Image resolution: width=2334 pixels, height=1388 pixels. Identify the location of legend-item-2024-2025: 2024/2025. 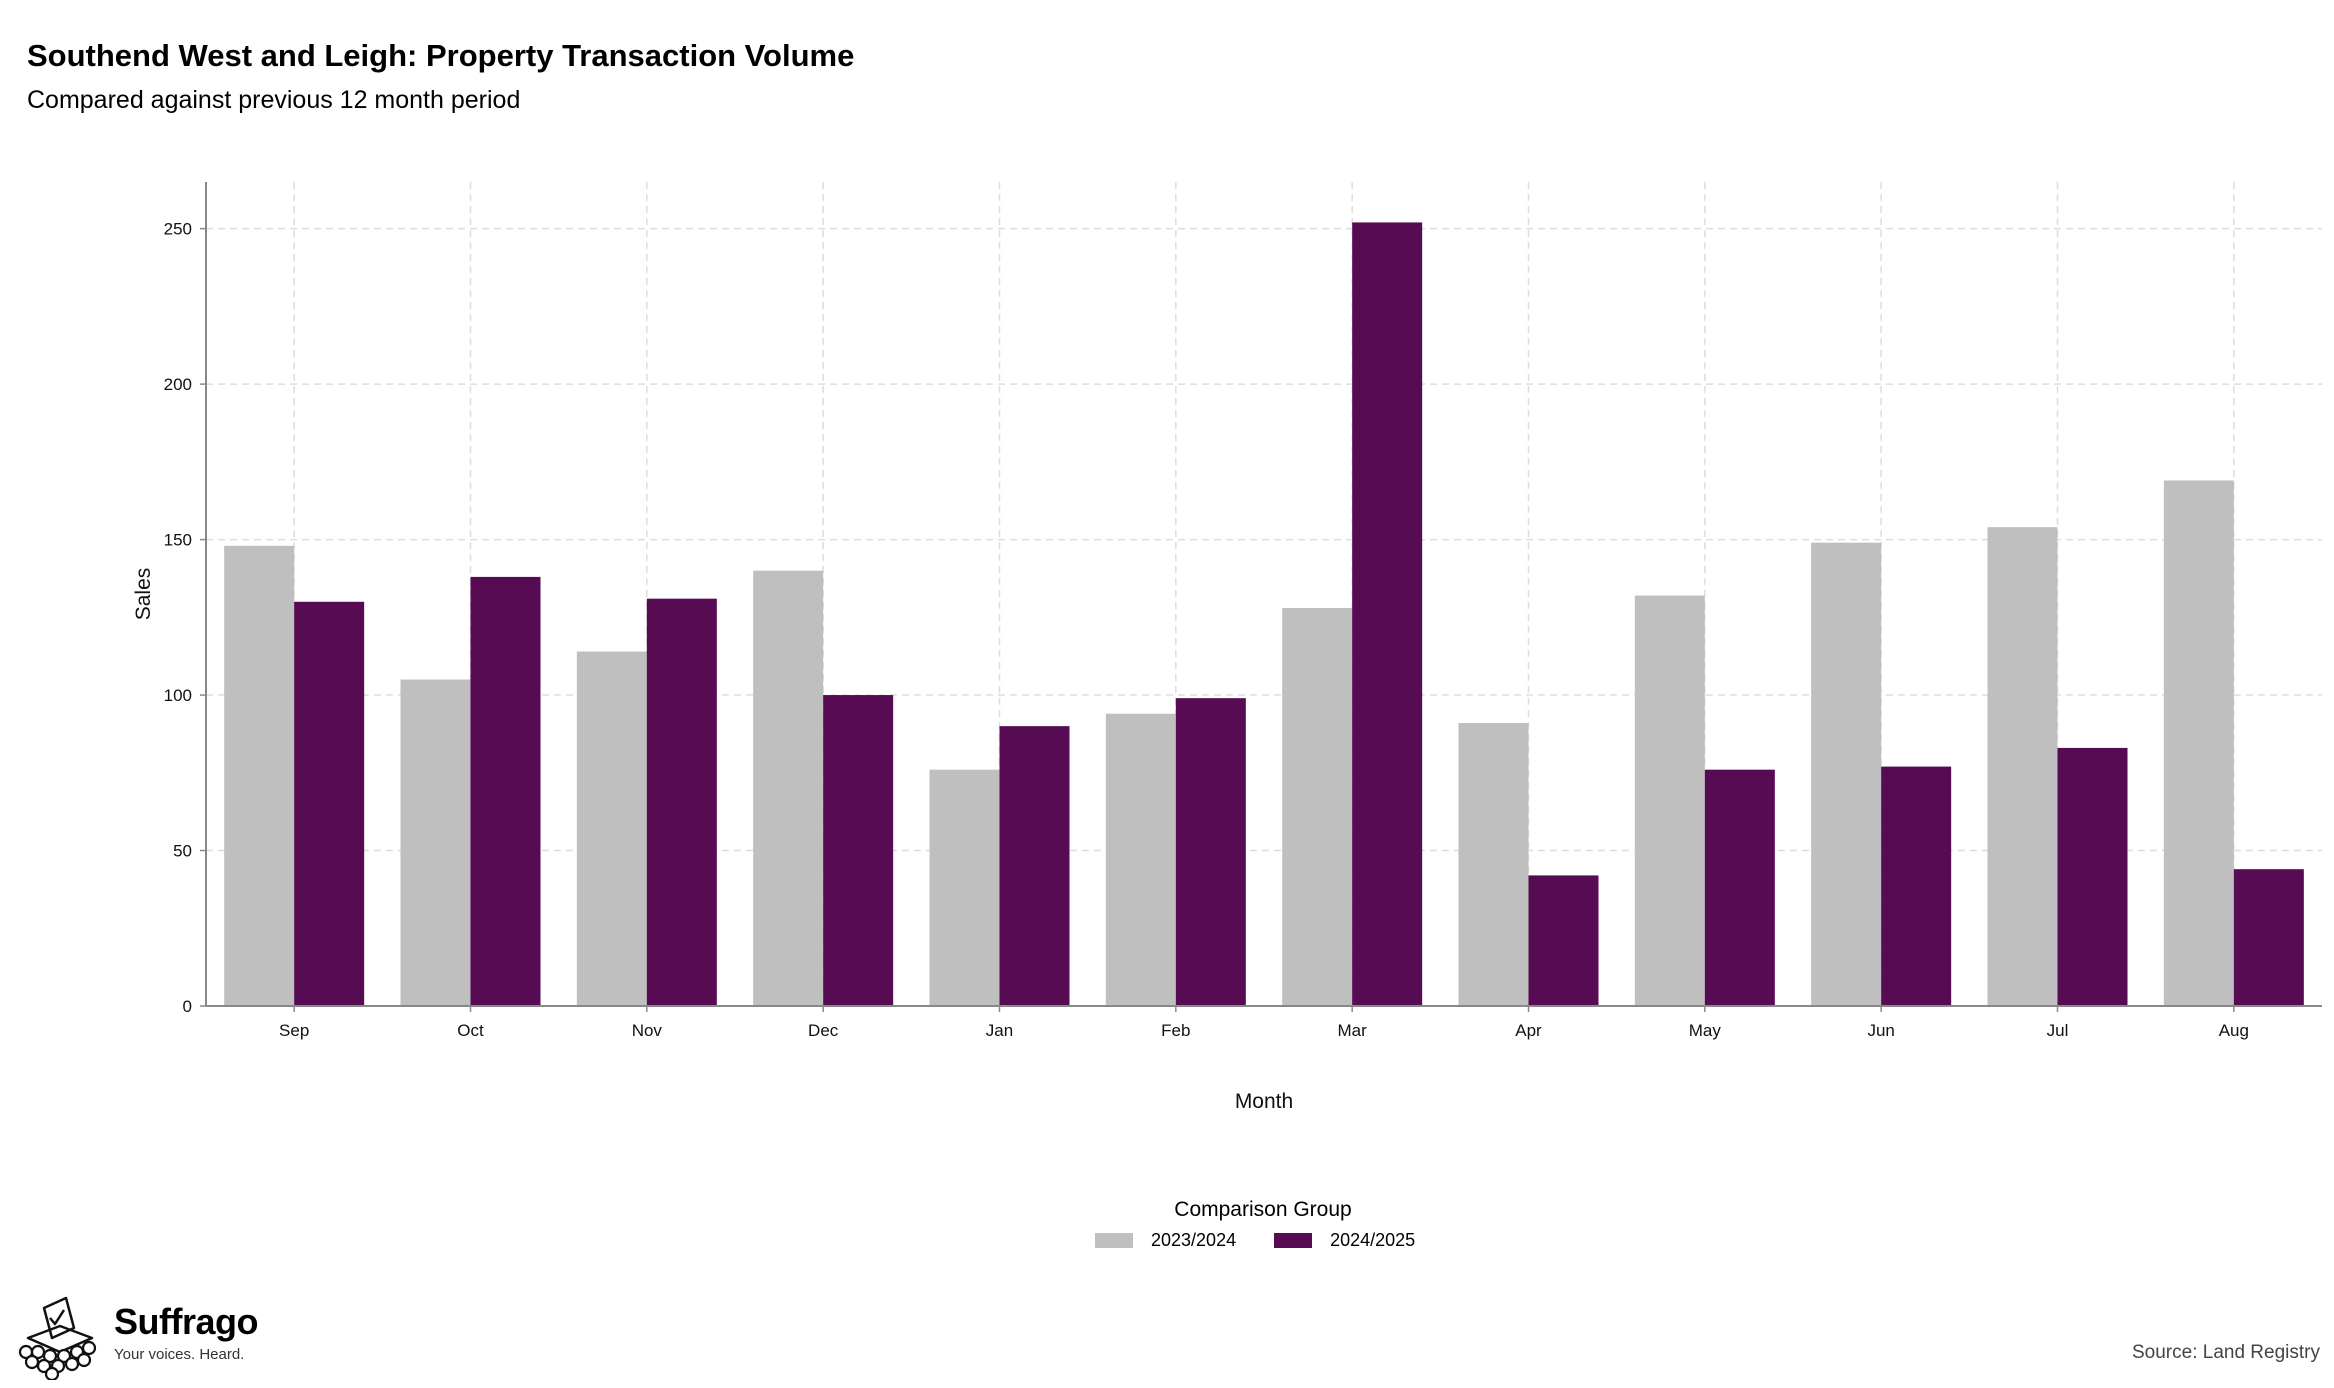
(1344, 1240).